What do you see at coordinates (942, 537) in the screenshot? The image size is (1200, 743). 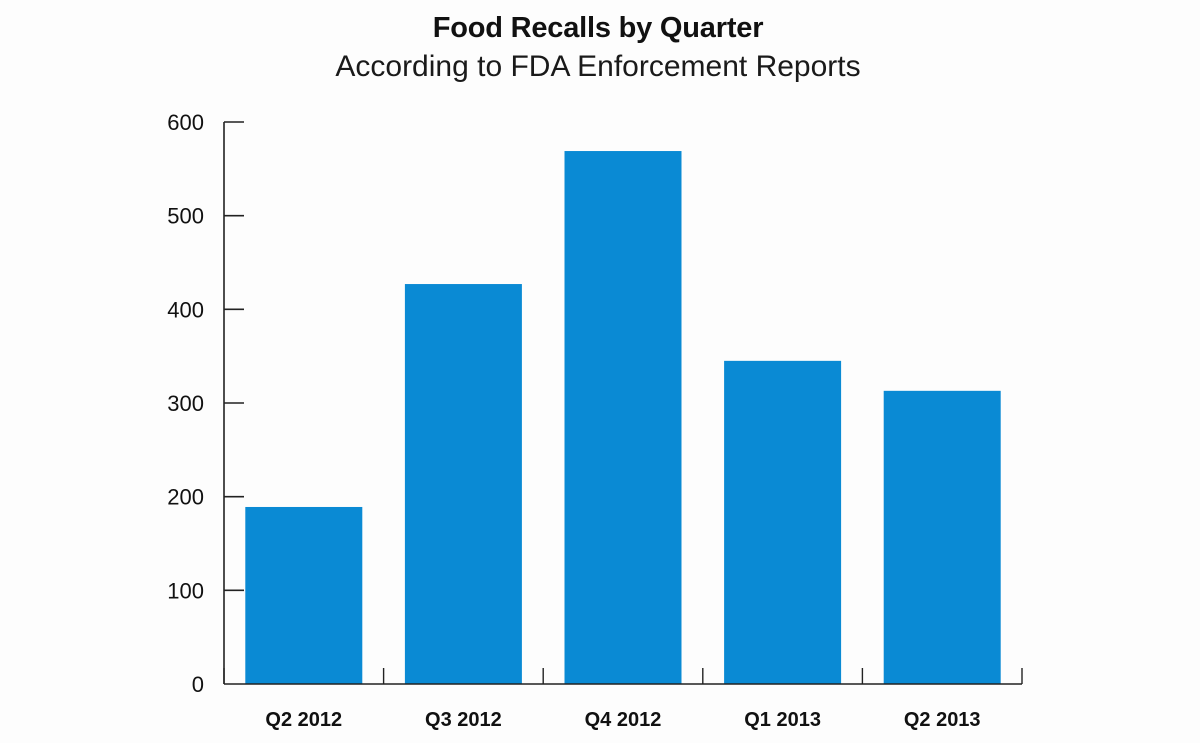 I see `bar-q2-2013` at bounding box center [942, 537].